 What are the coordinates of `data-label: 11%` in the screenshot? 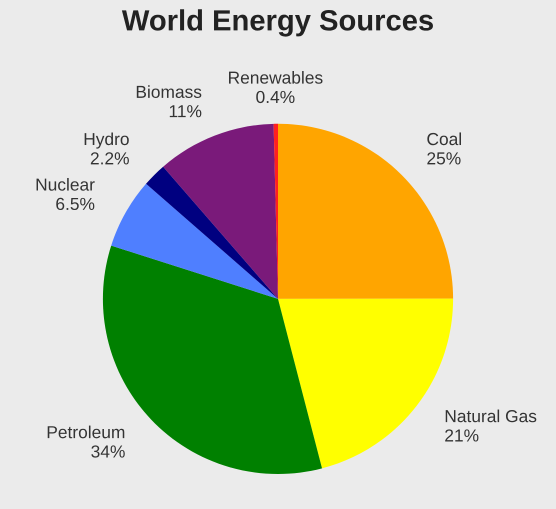 It's located at (186, 111).